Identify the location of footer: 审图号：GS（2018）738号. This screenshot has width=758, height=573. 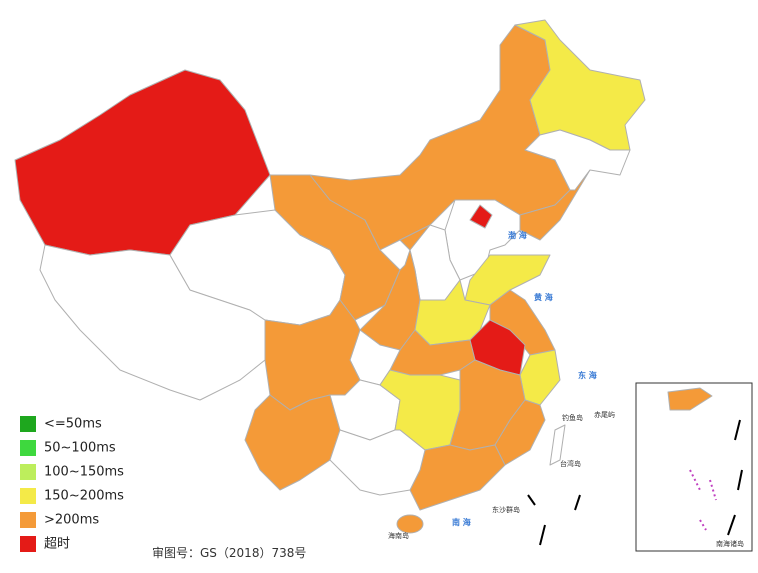
(229, 552).